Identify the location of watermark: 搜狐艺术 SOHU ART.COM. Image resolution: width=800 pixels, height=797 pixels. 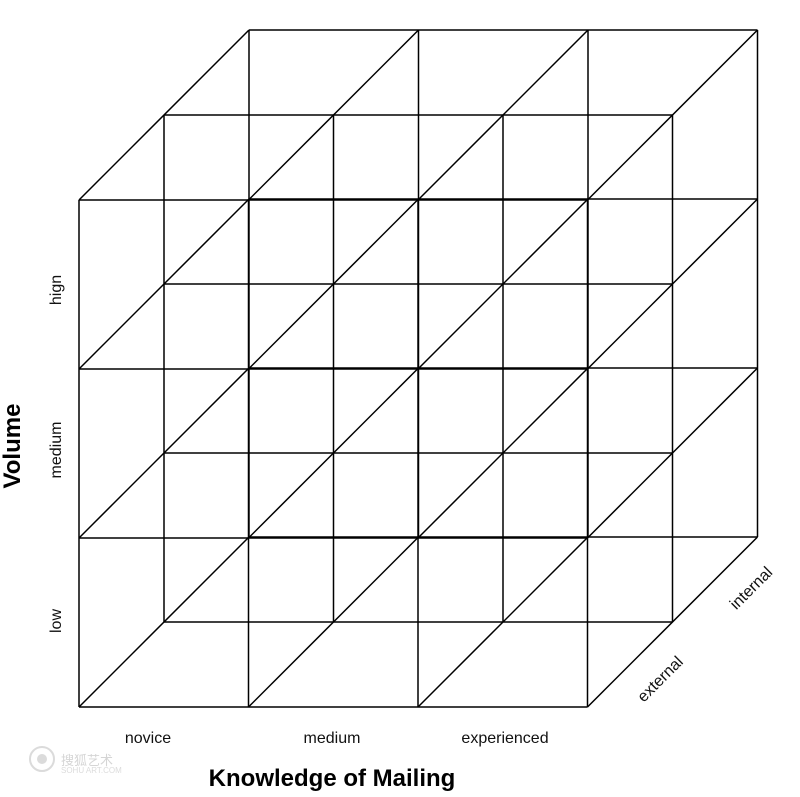
(82, 762).